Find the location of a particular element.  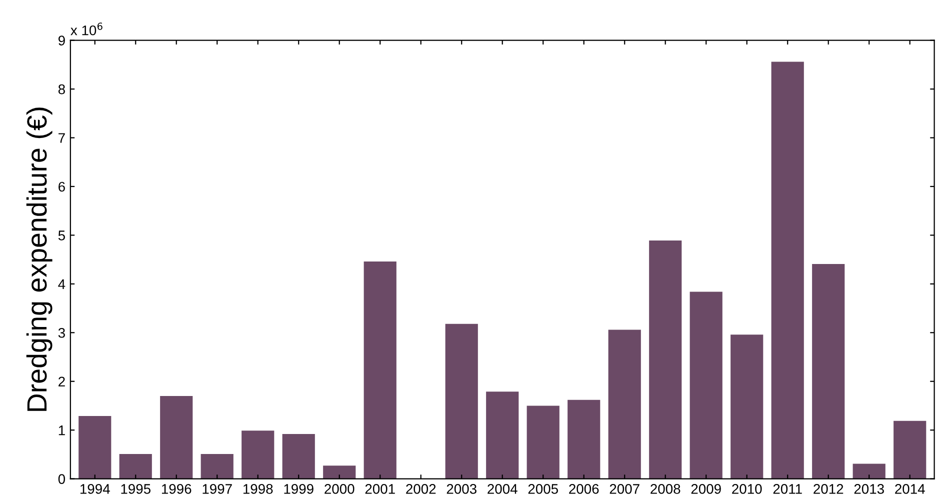

x-tick-label: 1997 is located at coordinates (217, 489).